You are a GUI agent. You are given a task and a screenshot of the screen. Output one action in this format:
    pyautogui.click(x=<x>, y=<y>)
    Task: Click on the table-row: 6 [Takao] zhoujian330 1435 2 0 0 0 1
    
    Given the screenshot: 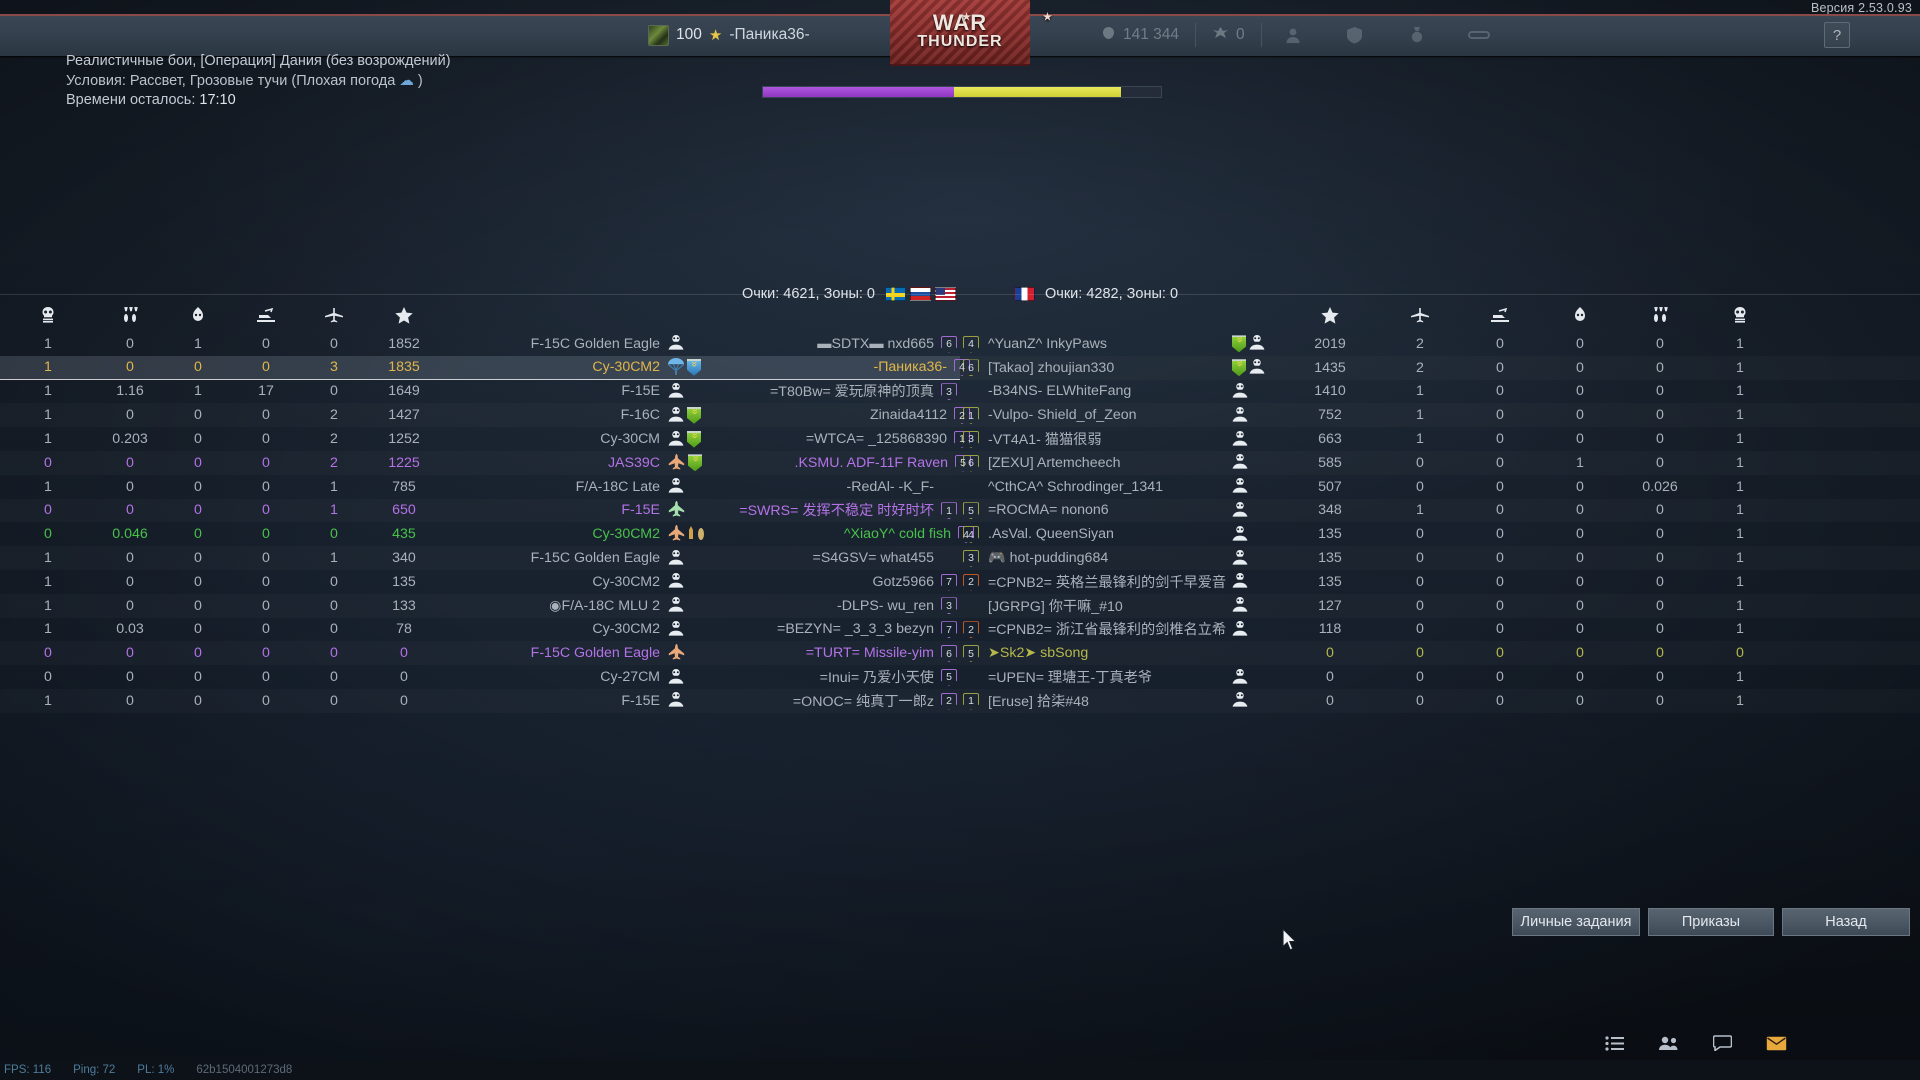 What is the action you would take?
    pyautogui.click(x=1440, y=368)
    